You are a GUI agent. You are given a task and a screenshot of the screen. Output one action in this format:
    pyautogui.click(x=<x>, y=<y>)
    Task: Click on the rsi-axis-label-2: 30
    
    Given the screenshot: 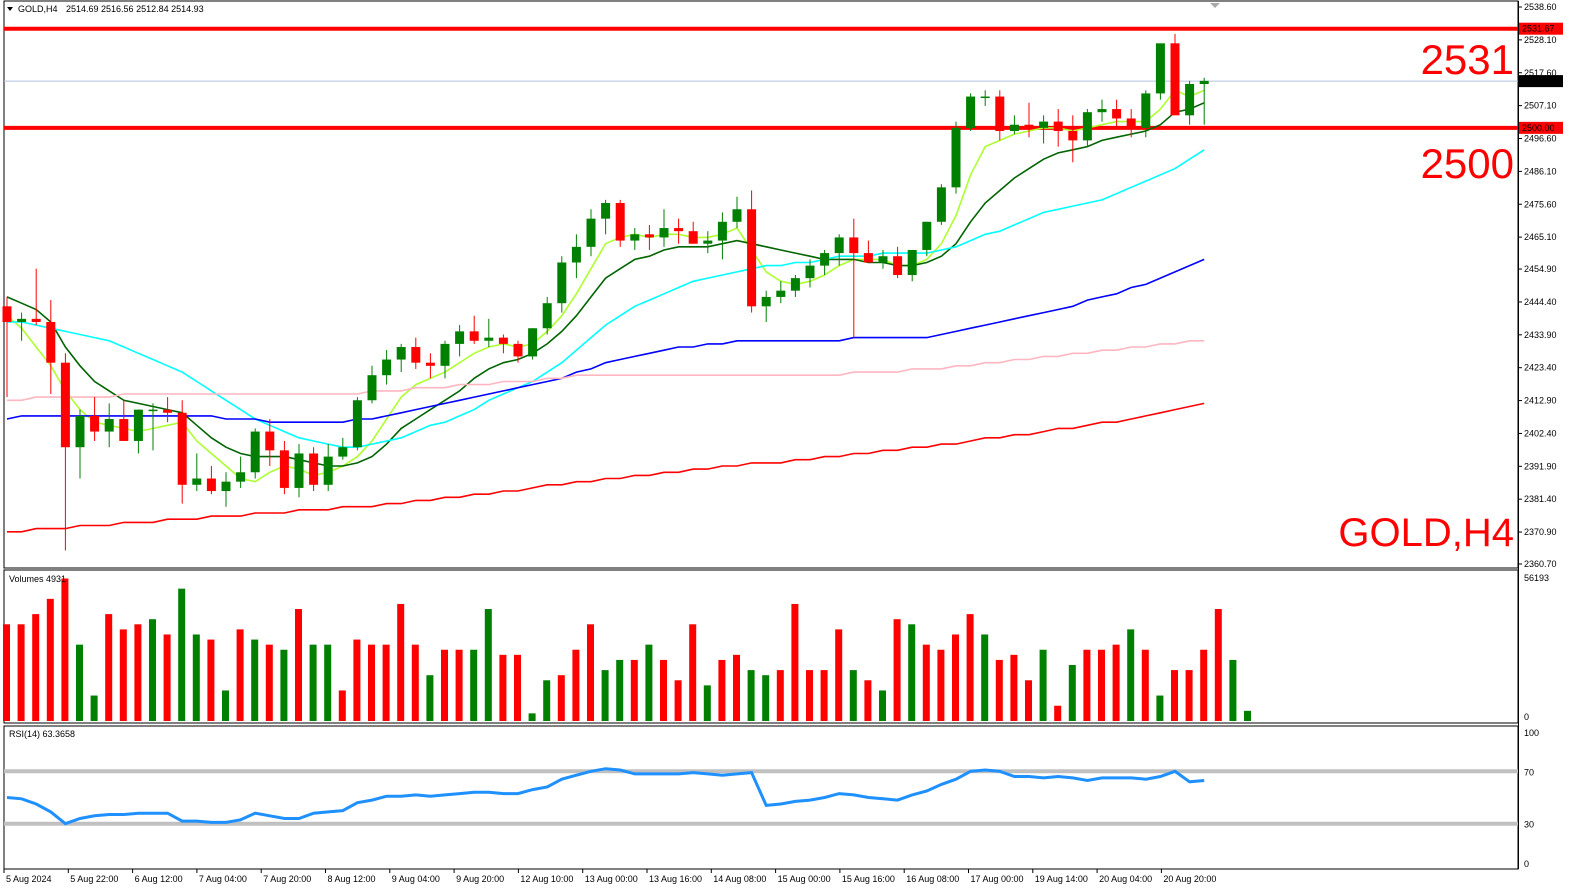 What is the action you would take?
    pyautogui.click(x=1529, y=825)
    